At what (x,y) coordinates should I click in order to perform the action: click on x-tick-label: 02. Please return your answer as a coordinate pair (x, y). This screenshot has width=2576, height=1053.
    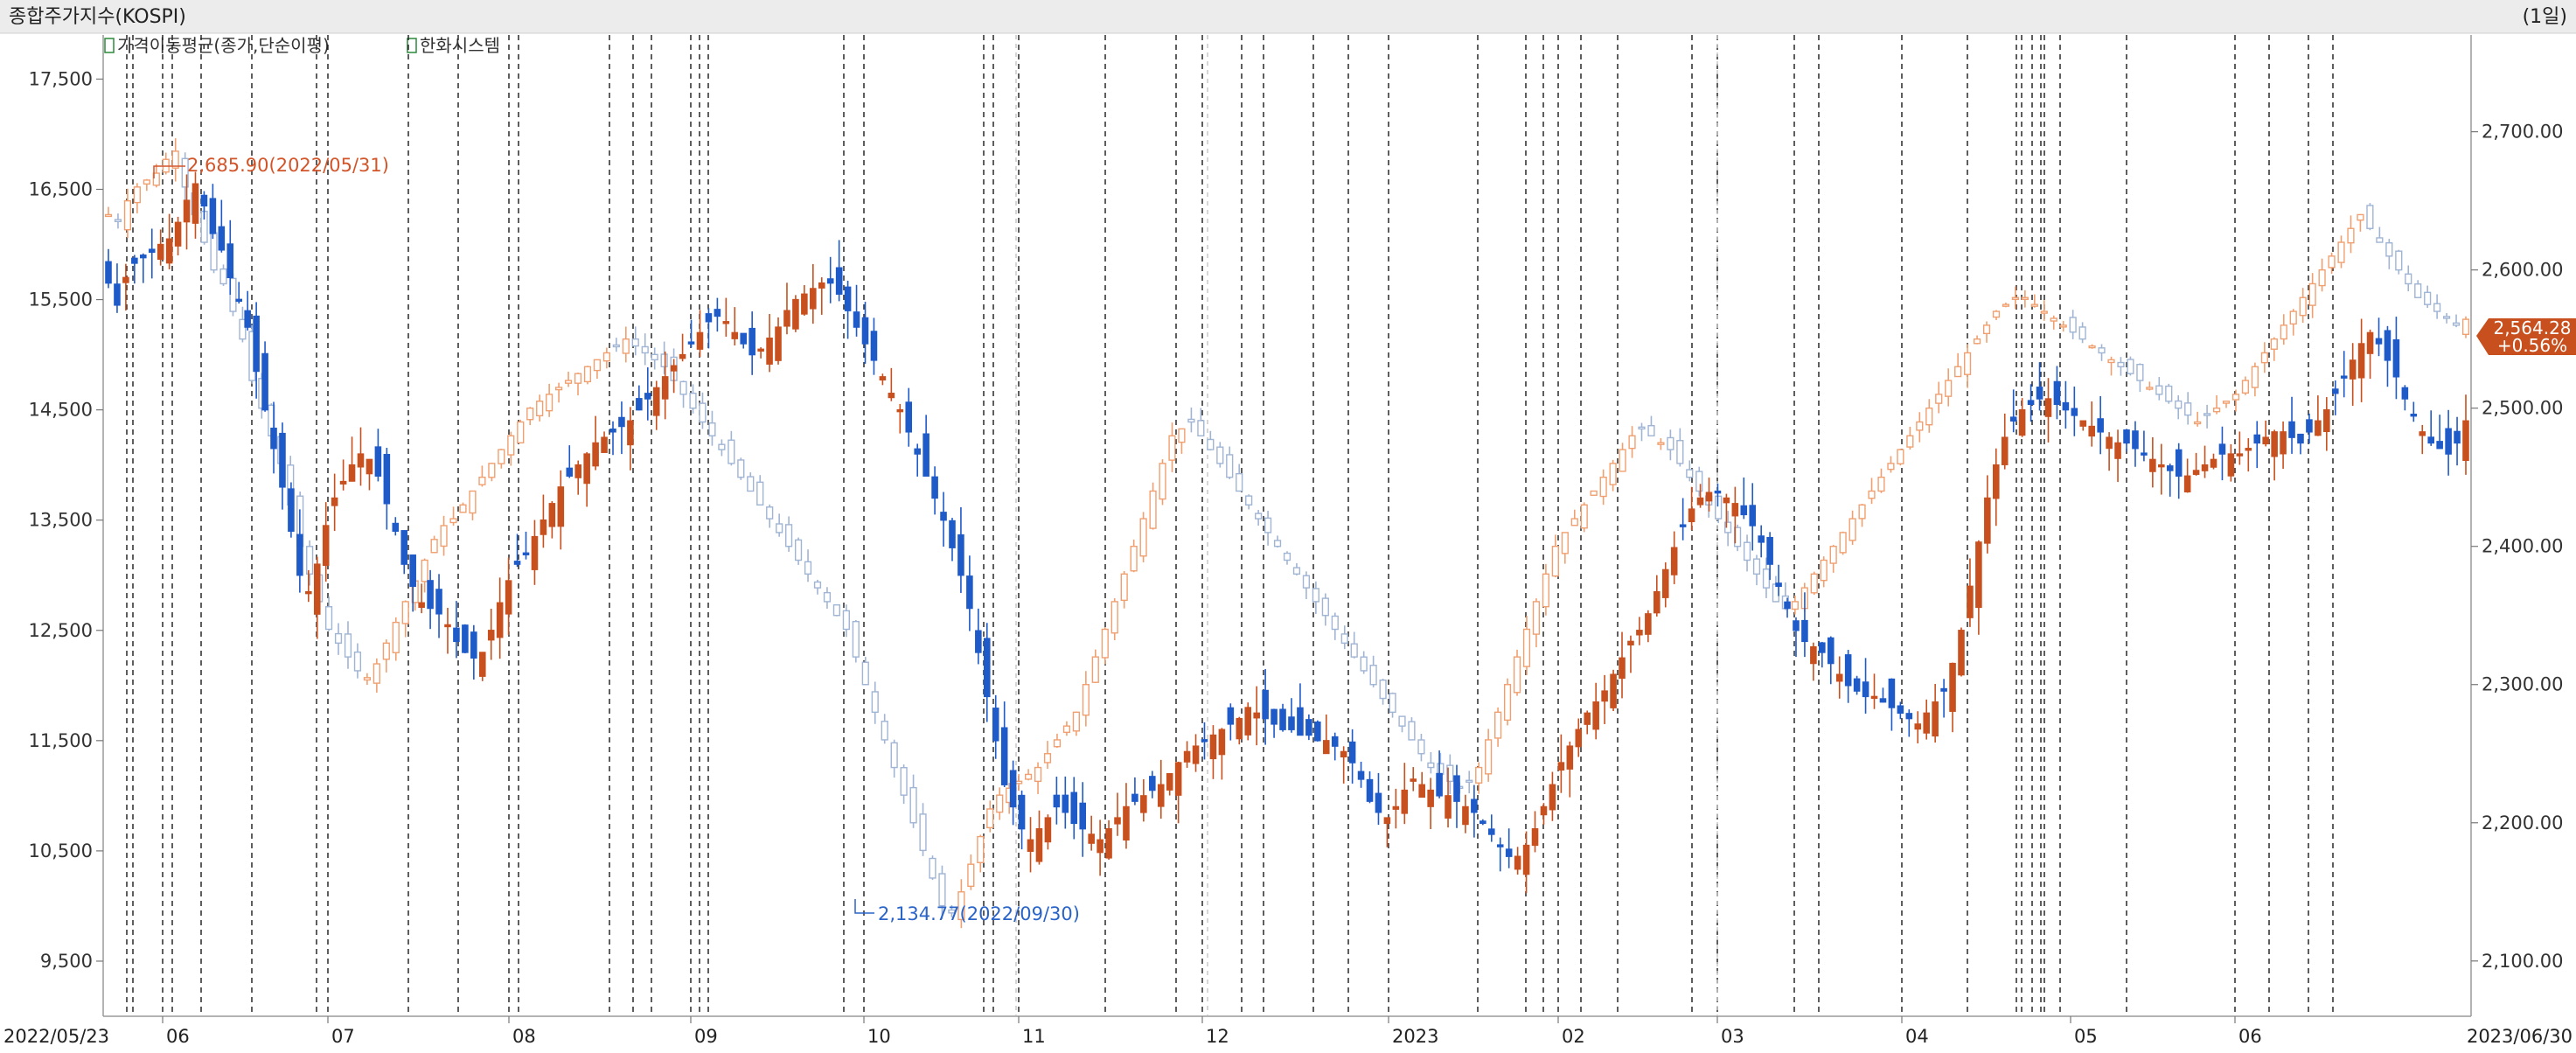
    Looking at the image, I should click on (1573, 1036).